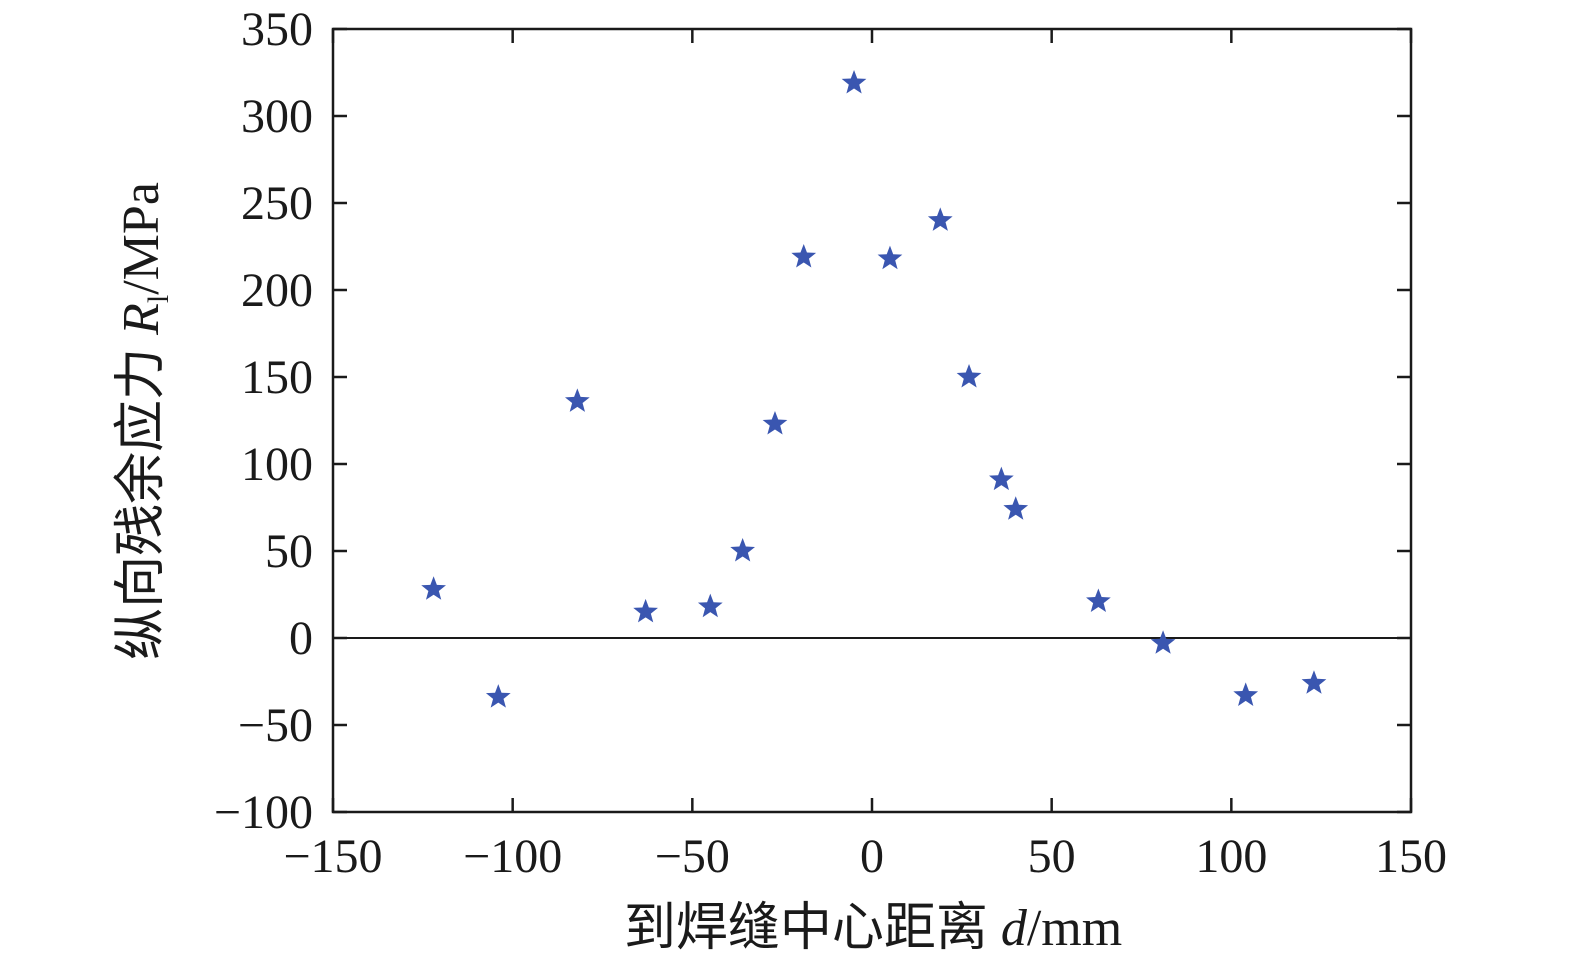  What do you see at coordinates (1014, 928) in the screenshot?
I see `x-axis-label-var: d` at bounding box center [1014, 928].